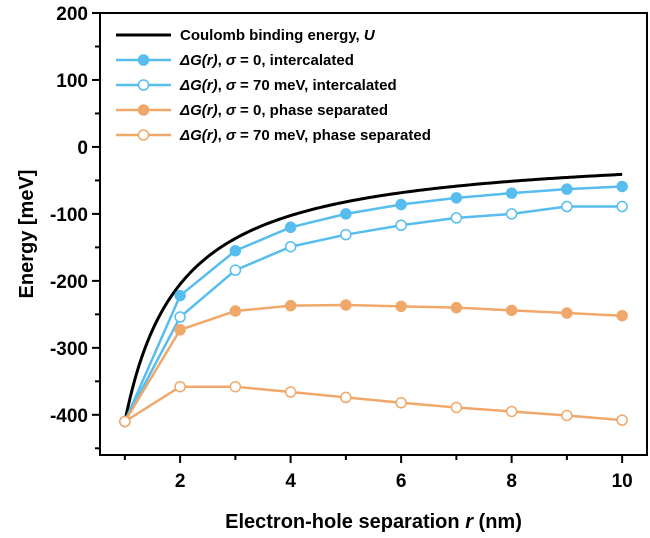 The image size is (650, 538). Describe the element at coordinates (345, 522) in the screenshot. I see `x-axis-title-main: Electron-hole separation` at that location.